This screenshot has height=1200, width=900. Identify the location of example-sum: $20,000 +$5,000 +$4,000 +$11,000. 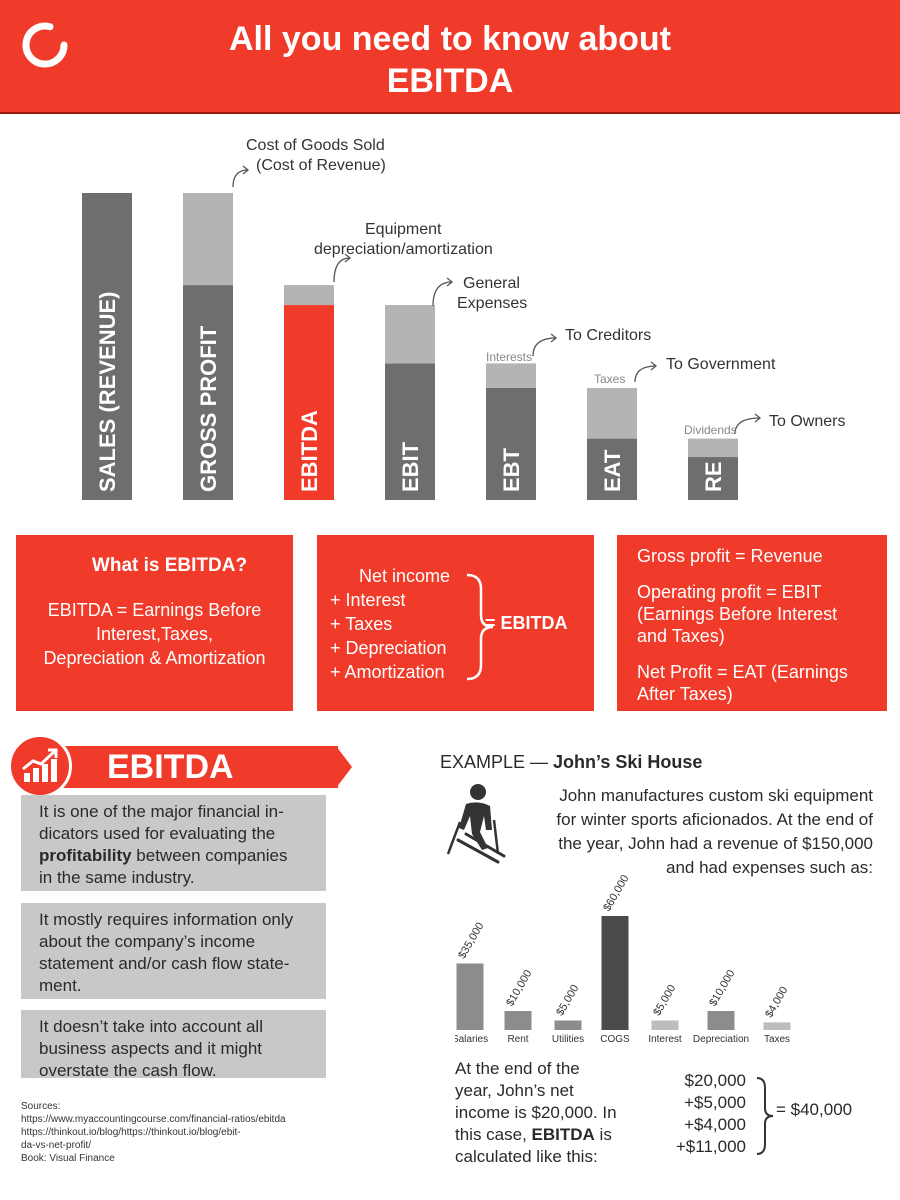
(708, 1114).